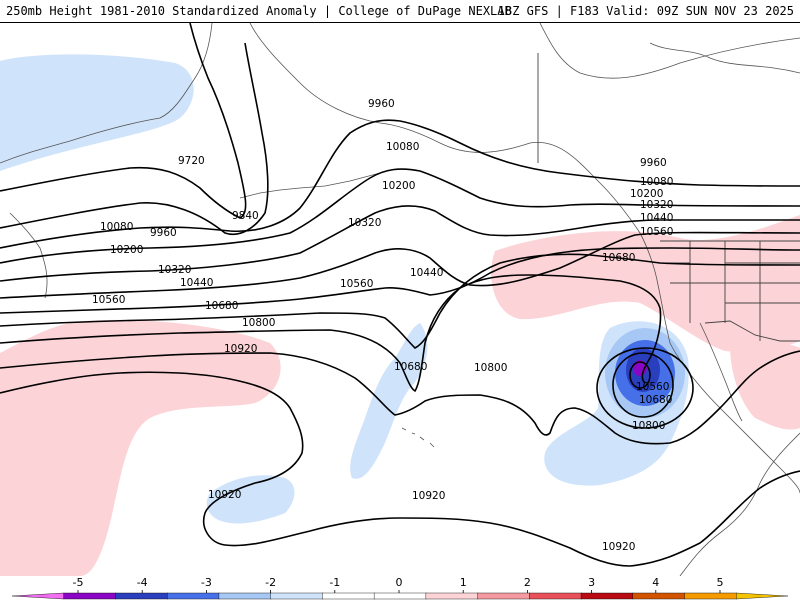 The height and width of the screenshot is (600, 800). I want to click on label-10680-low: 10680, so click(655, 400).